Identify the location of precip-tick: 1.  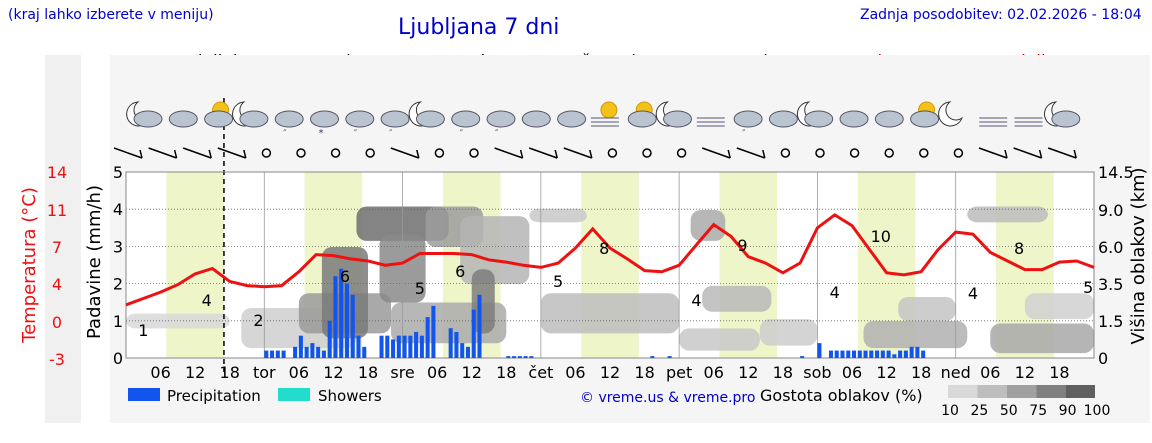
(118, 321).